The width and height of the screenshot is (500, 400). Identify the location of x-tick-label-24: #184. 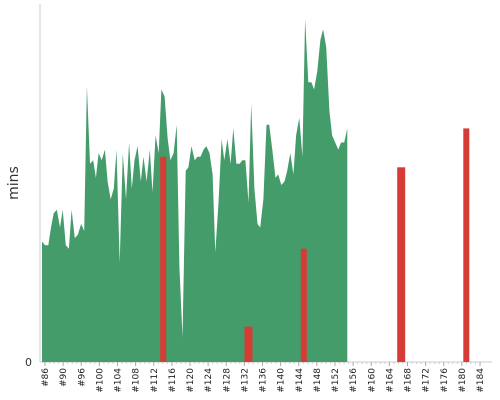
(481, 380).